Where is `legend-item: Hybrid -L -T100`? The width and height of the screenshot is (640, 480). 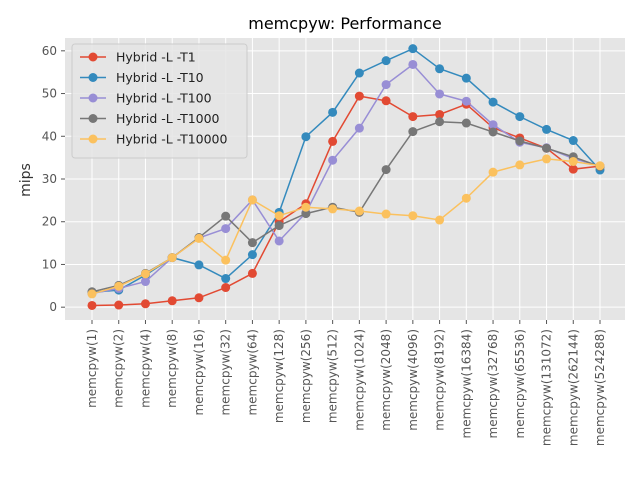 legend-item: Hybrid -L -T100 is located at coordinates (146, 98).